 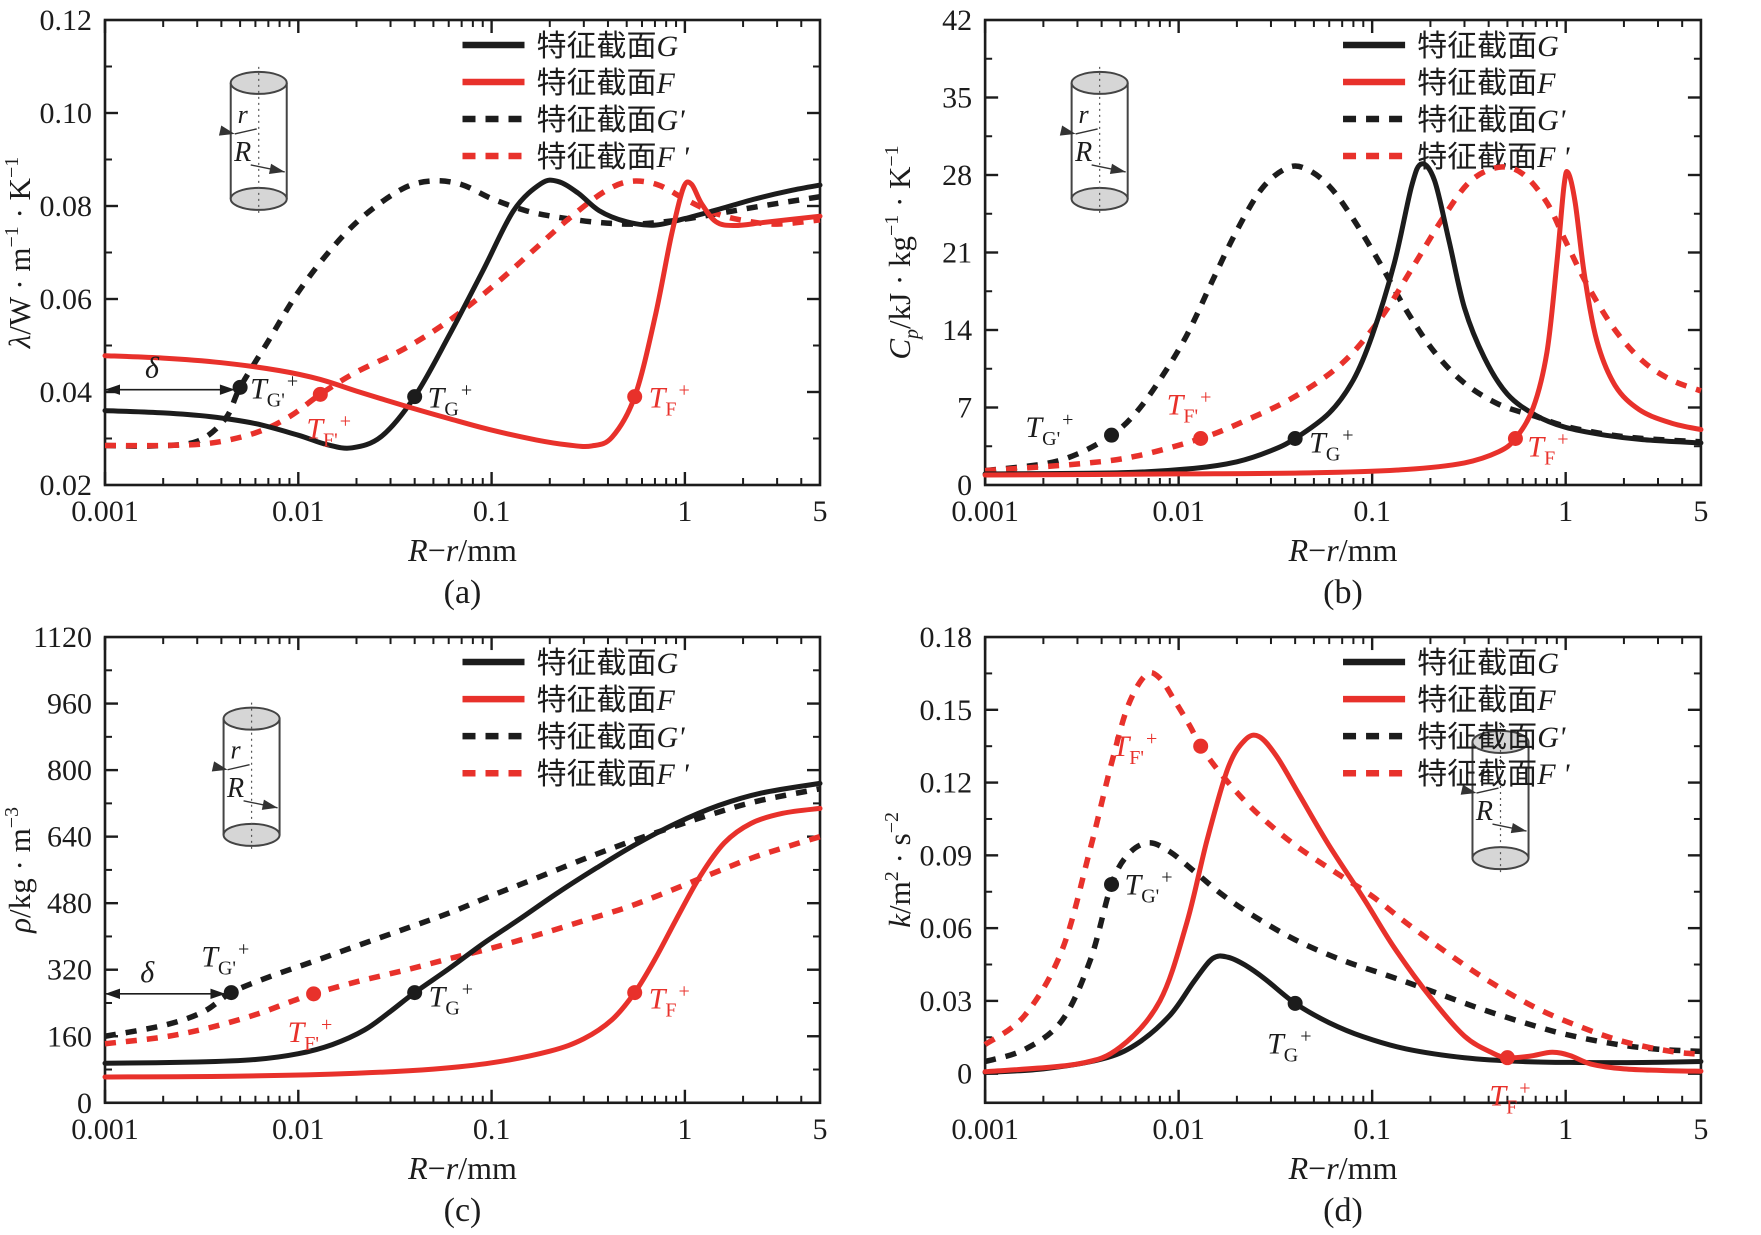 I want to click on y-tick-label: 0, so click(x=84, y=1103).